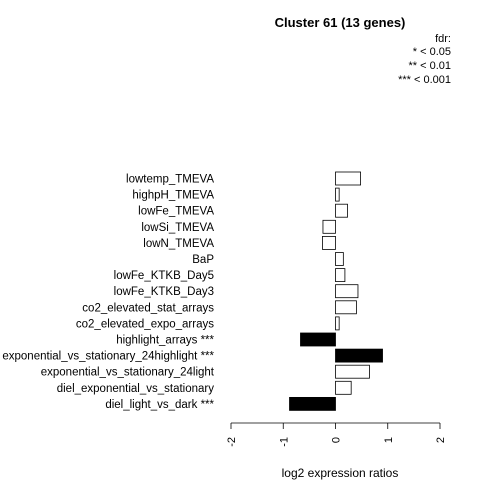 This screenshot has height=495, width=480. I want to click on category-label-5: lowN_TMEVA, so click(178, 244).